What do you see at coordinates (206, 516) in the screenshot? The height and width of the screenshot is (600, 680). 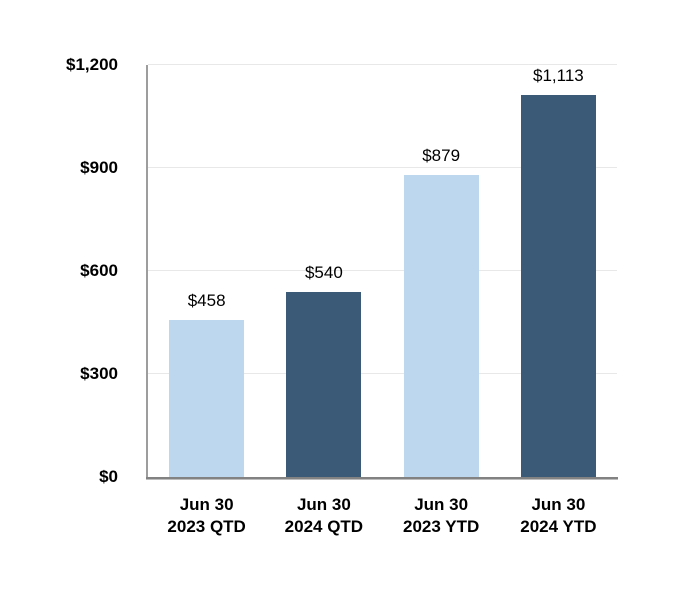 I see `x-tick-label: Jun 30 2023 QTD` at bounding box center [206, 516].